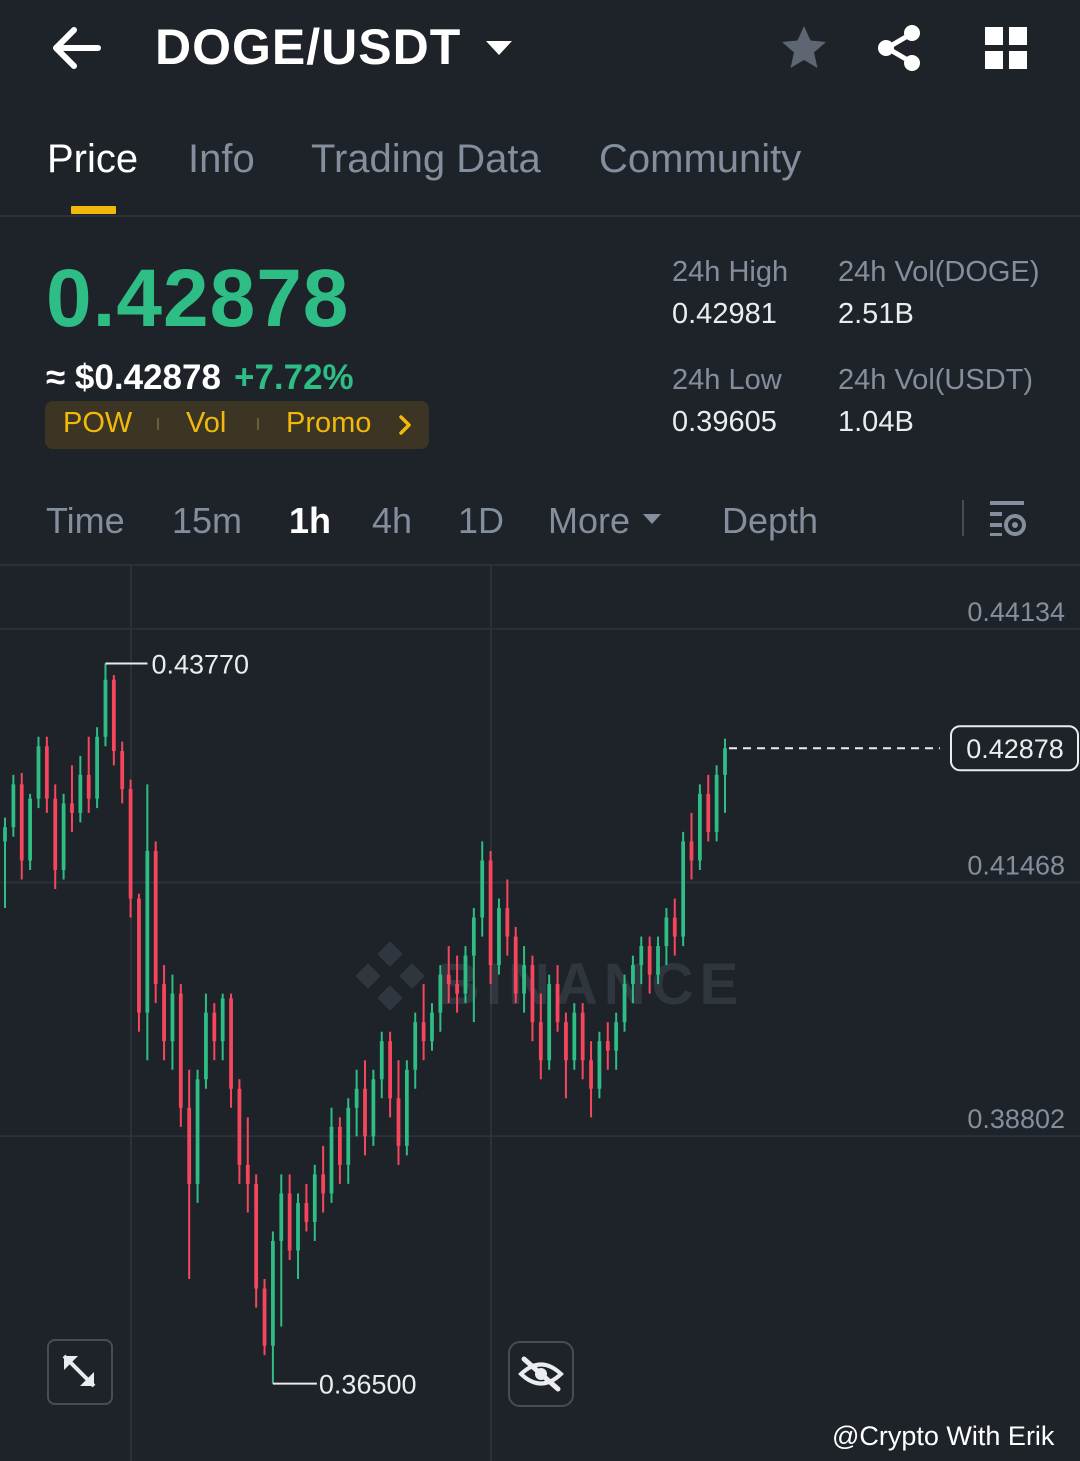 The width and height of the screenshot is (1080, 1461). Describe the element at coordinates (727, 380) in the screenshot. I see `stat-24h-low-label: 24h Low` at that location.